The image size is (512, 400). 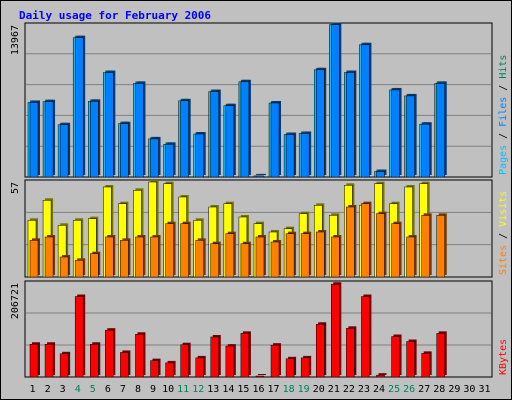 I want to click on day-label: 23, so click(x=364, y=389).